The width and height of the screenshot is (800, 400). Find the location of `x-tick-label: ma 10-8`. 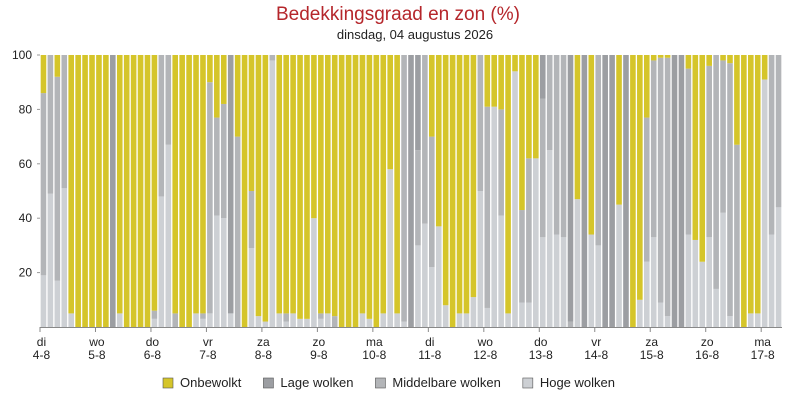

x-tick-label: ma 10-8 is located at coordinates (374, 348).